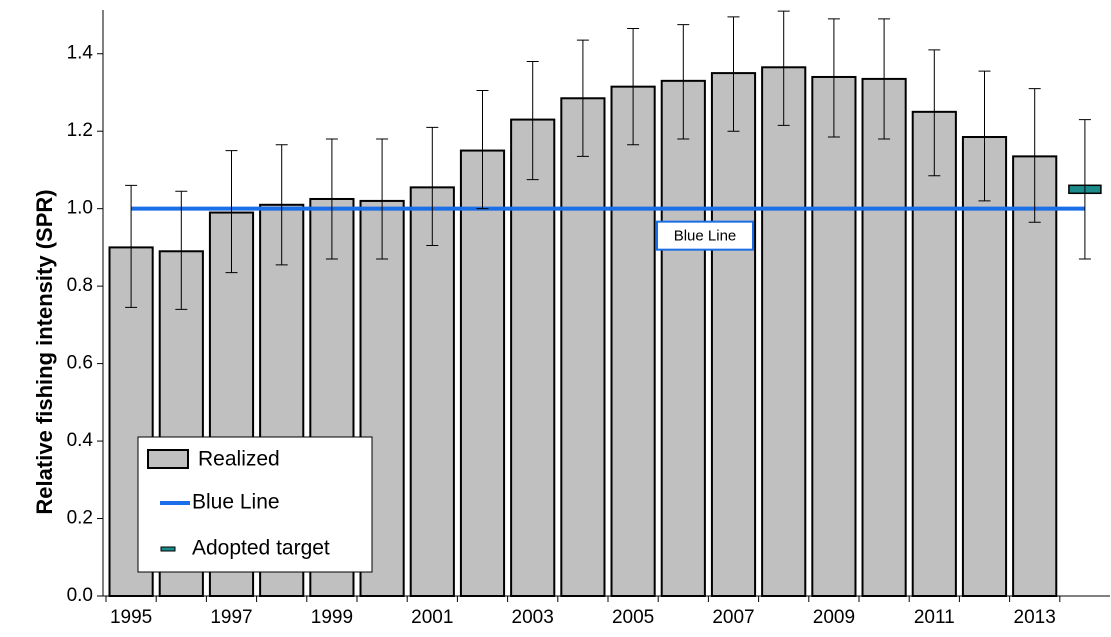 This screenshot has height=637, width=1111. I want to click on x-tick-label: 1999, so click(332, 617).